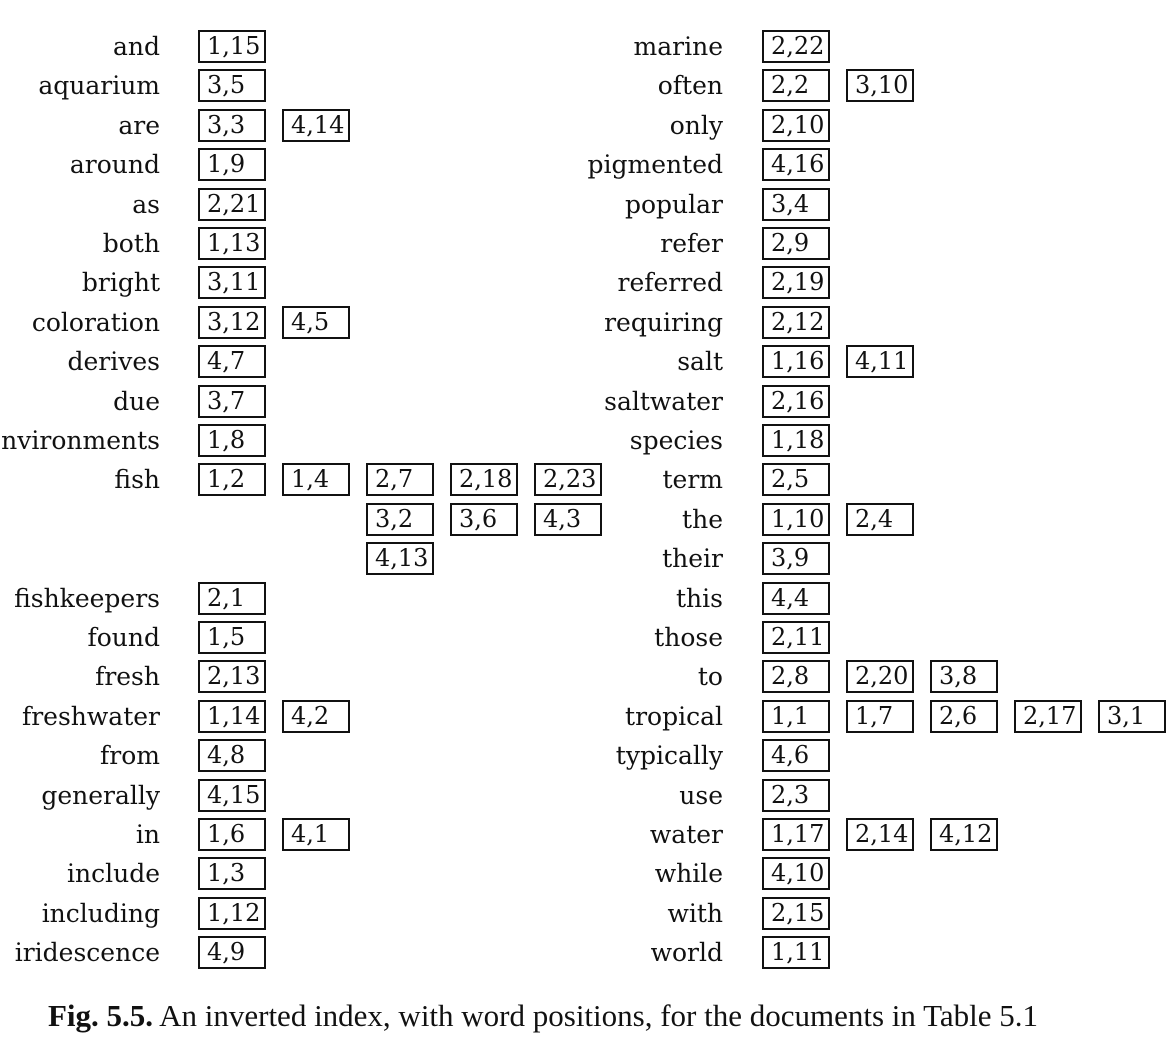  I want to click on posting-box: 1,17, so click(796, 834).